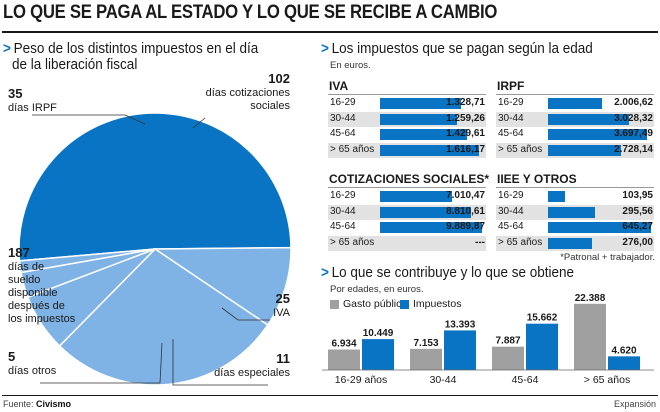 Image resolution: width=660 pixels, height=412 pixels. I want to click on pie-label-line: disponible, so click(33, 293).